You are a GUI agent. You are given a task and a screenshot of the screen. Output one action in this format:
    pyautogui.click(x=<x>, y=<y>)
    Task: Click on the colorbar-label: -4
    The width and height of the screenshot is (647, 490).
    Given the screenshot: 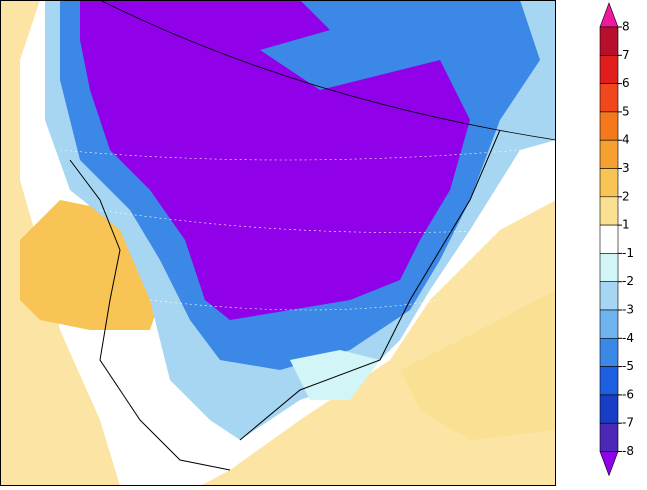 What is the action you would take?
    pyautogui.click(x=628, y=338)
    